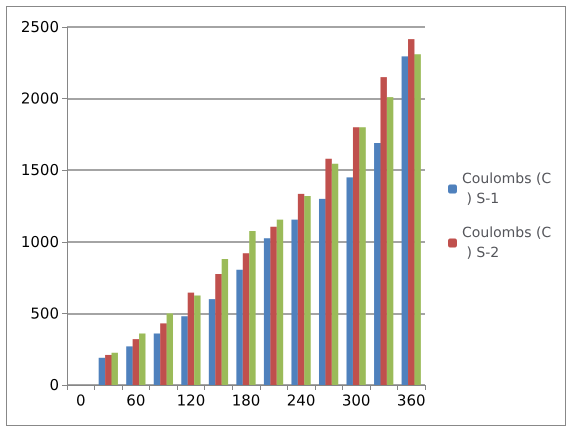 The height and width of the screenshot is (435, 576). What do you see at coordinates (411, 401) in the screenshot?
I see `x-tick-label: 360` at bounding box center [411, 401].